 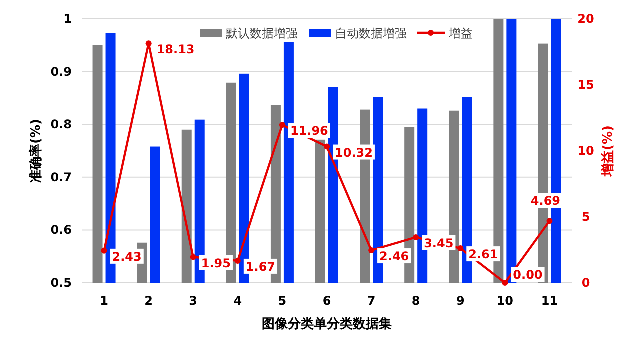 I want to click on x-tick-label: 3, so click(x=193, y=301).